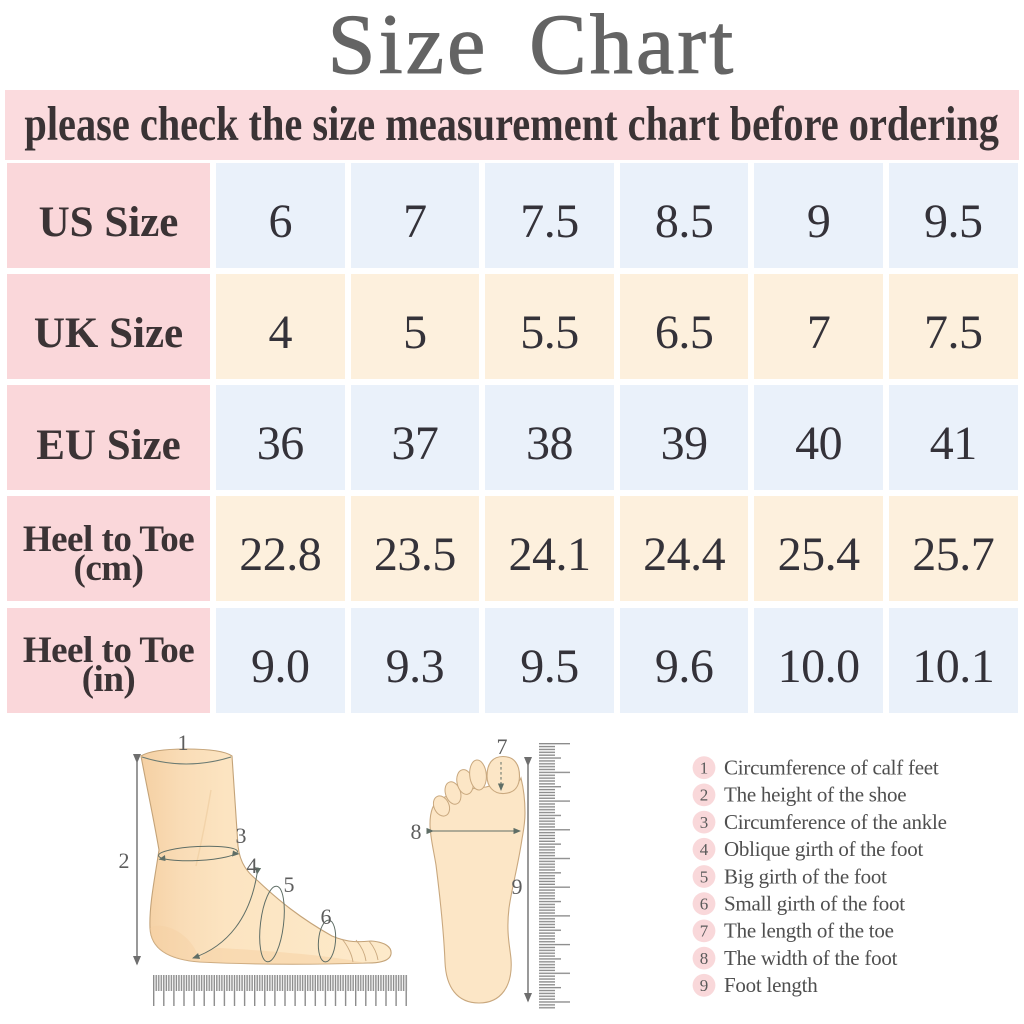  Describe the element at coordinates (823, 849) in the screenshot. I see `svg-text: Oblique girth of the foot` at that location.